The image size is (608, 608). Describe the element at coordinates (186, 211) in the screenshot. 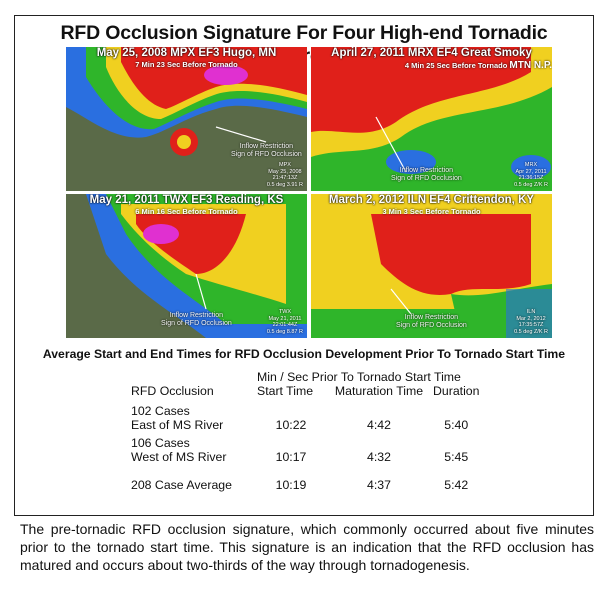

I see `panel-subtitle: 6 Min 16 Sec Before Tornado` at that location.